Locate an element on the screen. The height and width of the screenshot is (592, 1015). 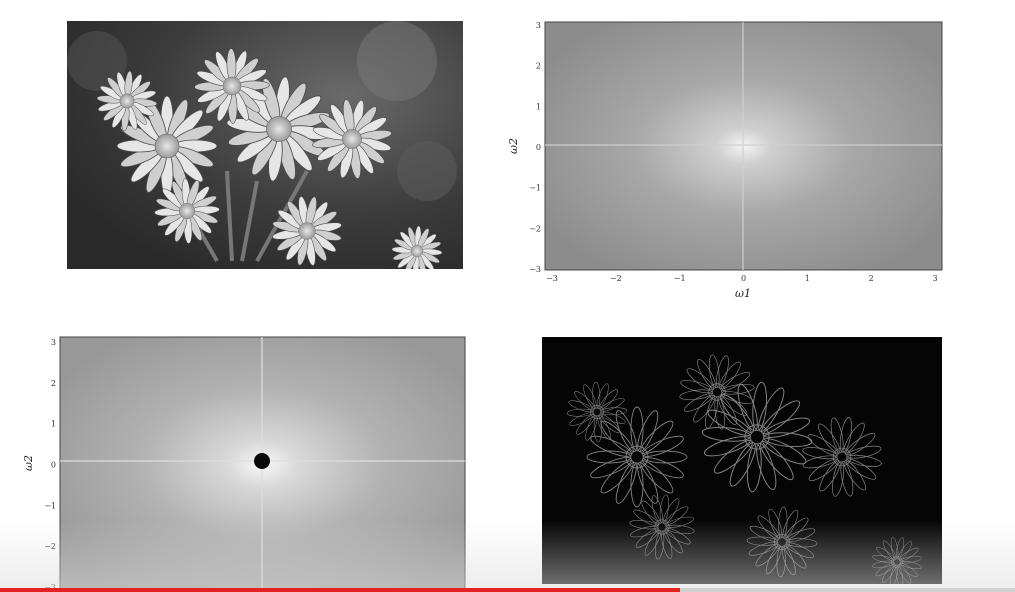
x-tick-label: 0 is located at coordinates (743, 278).